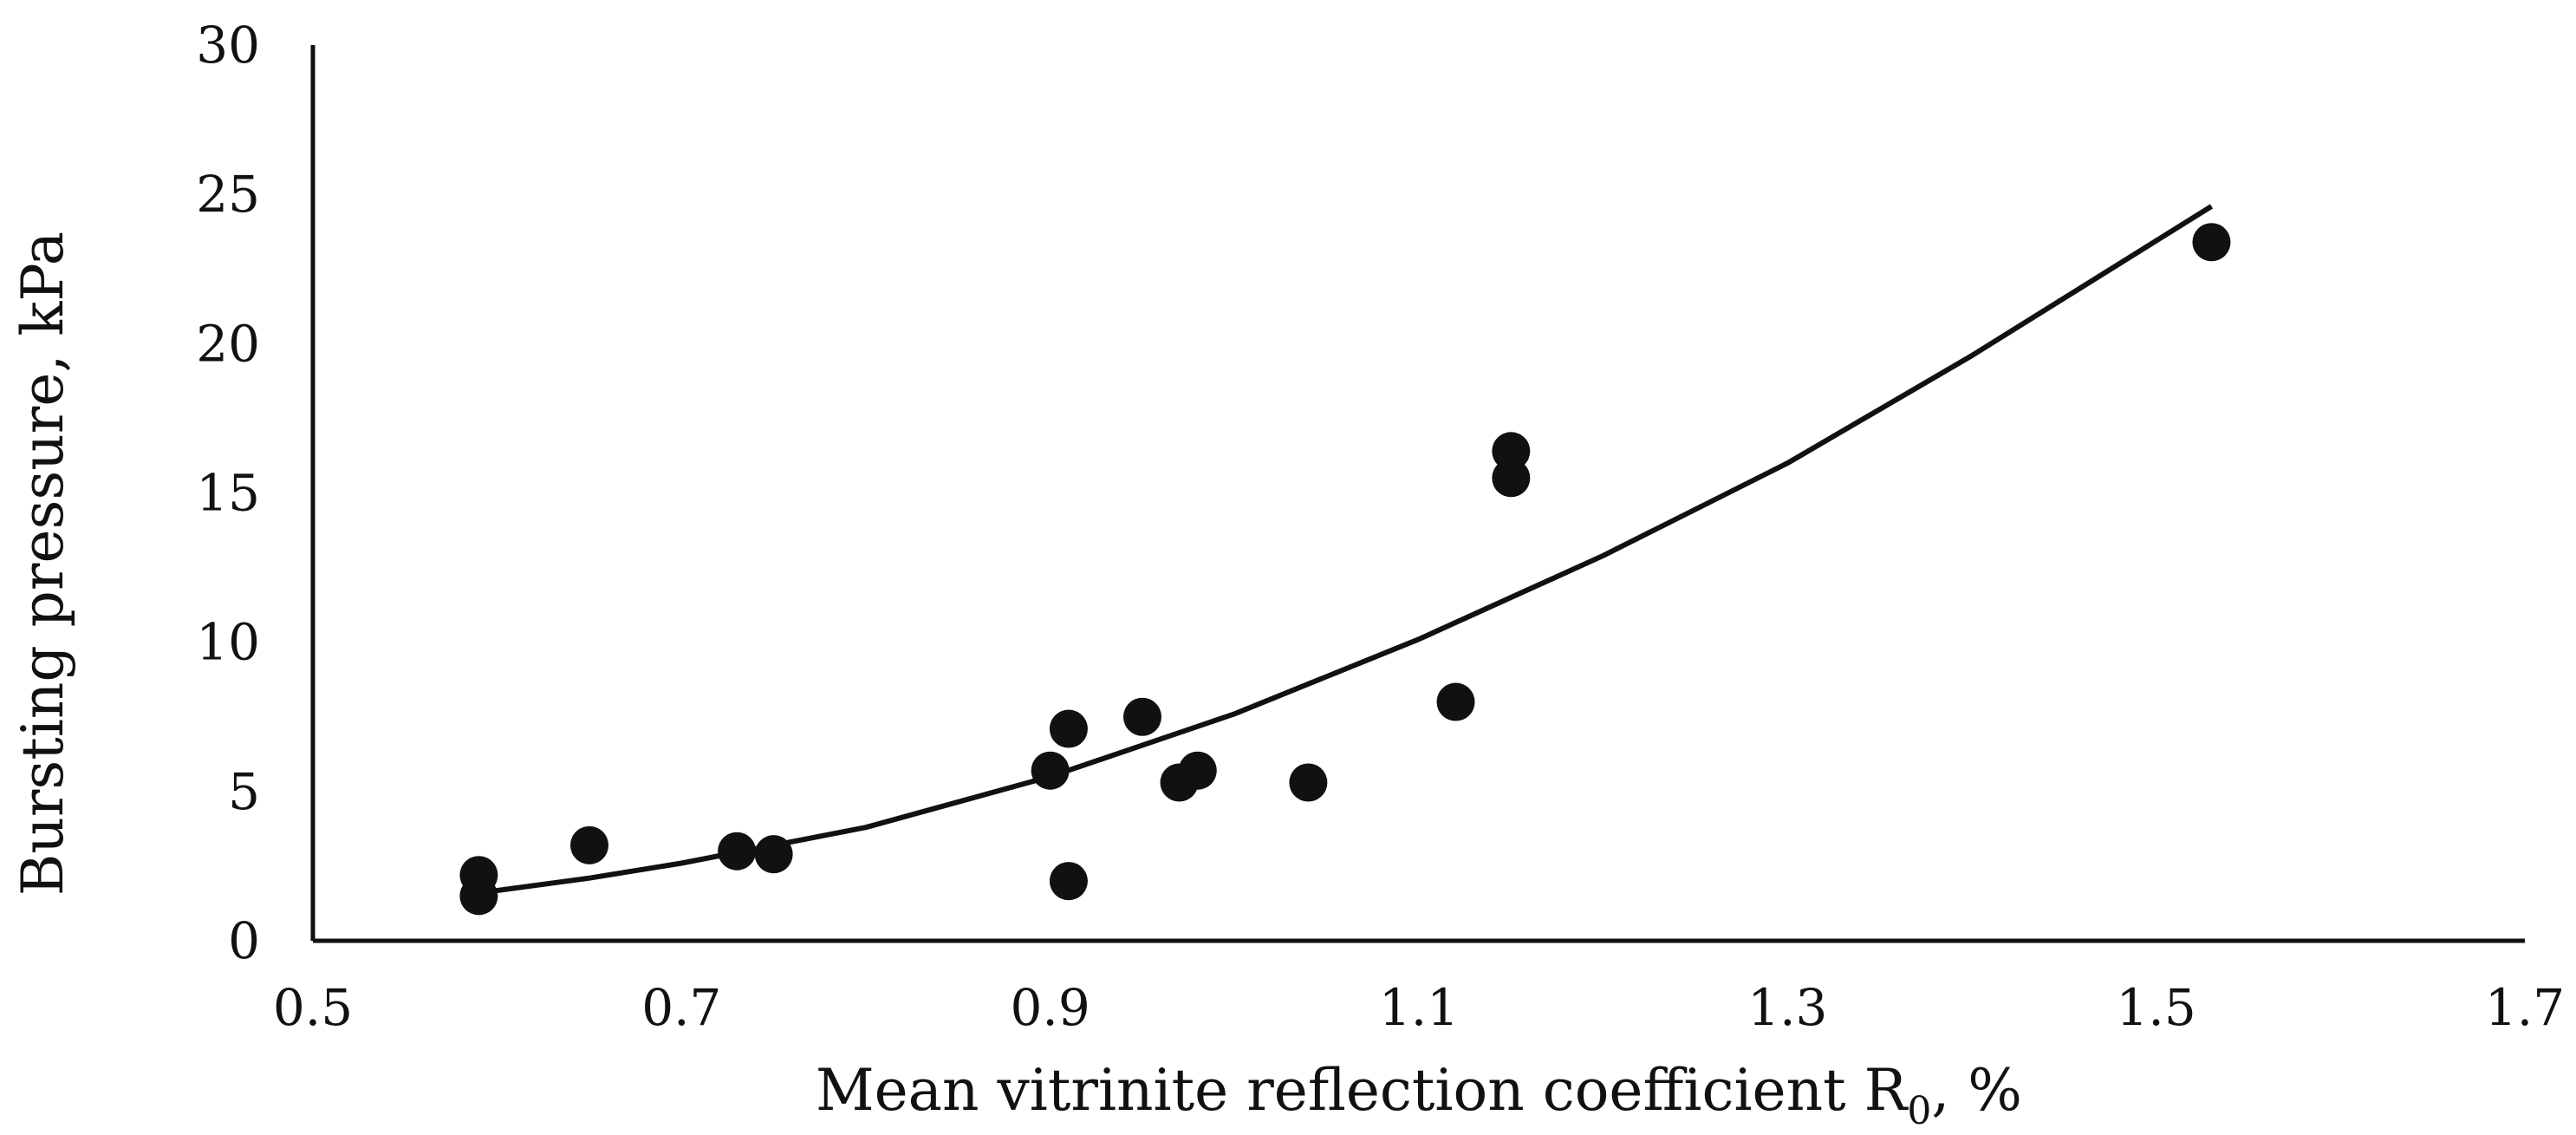 Image resolution: width=2576 pixels, height=1135 pixels. What do you see at coordinates (1362, 1090) in the screenshot?
I see `x-axis-title-main: Mean vitrinite reflection coefficient R` at bounding box center [1362, 1090].